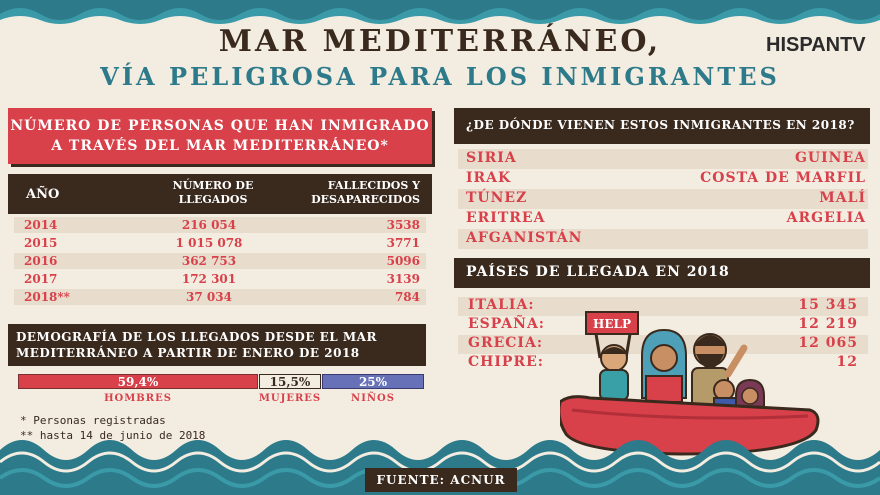  Describe the element at coordinates (41, 243) in the screenshot. I see `cell-year: 2015` at that location.